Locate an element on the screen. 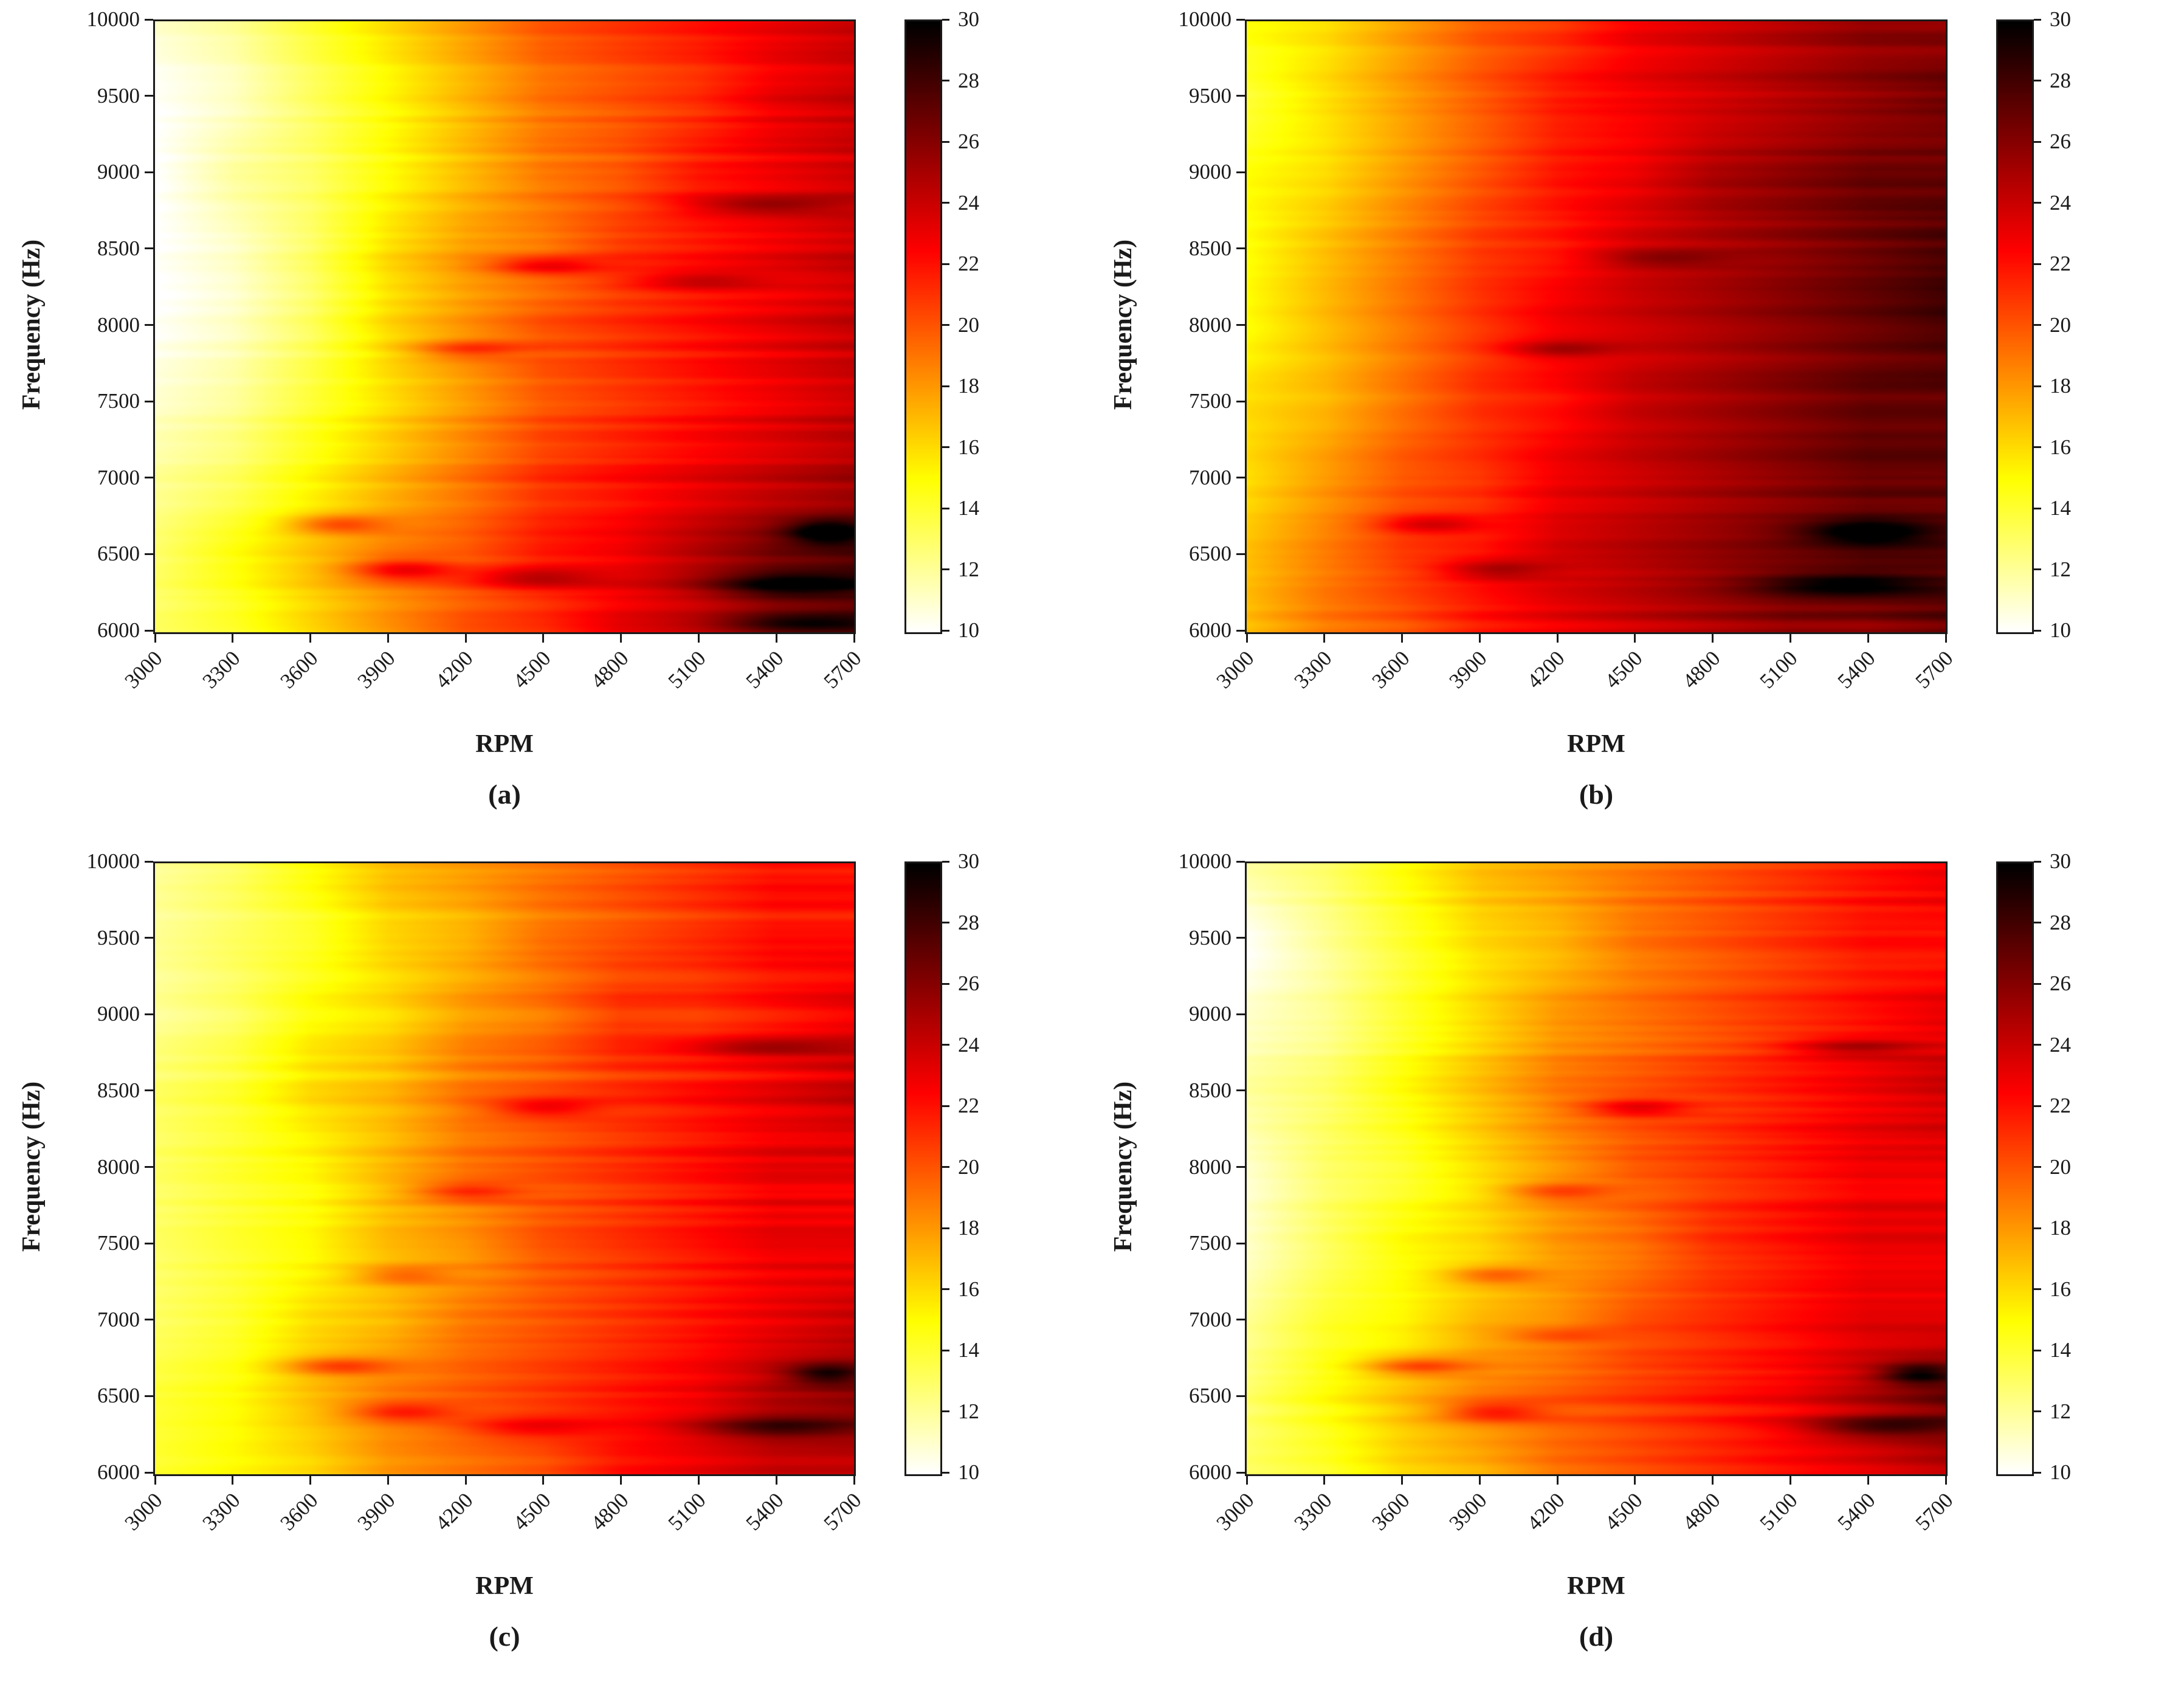 The height and width of the screenshot is (1684, 2184). colorbar is located at coordinates (2015, 1168).